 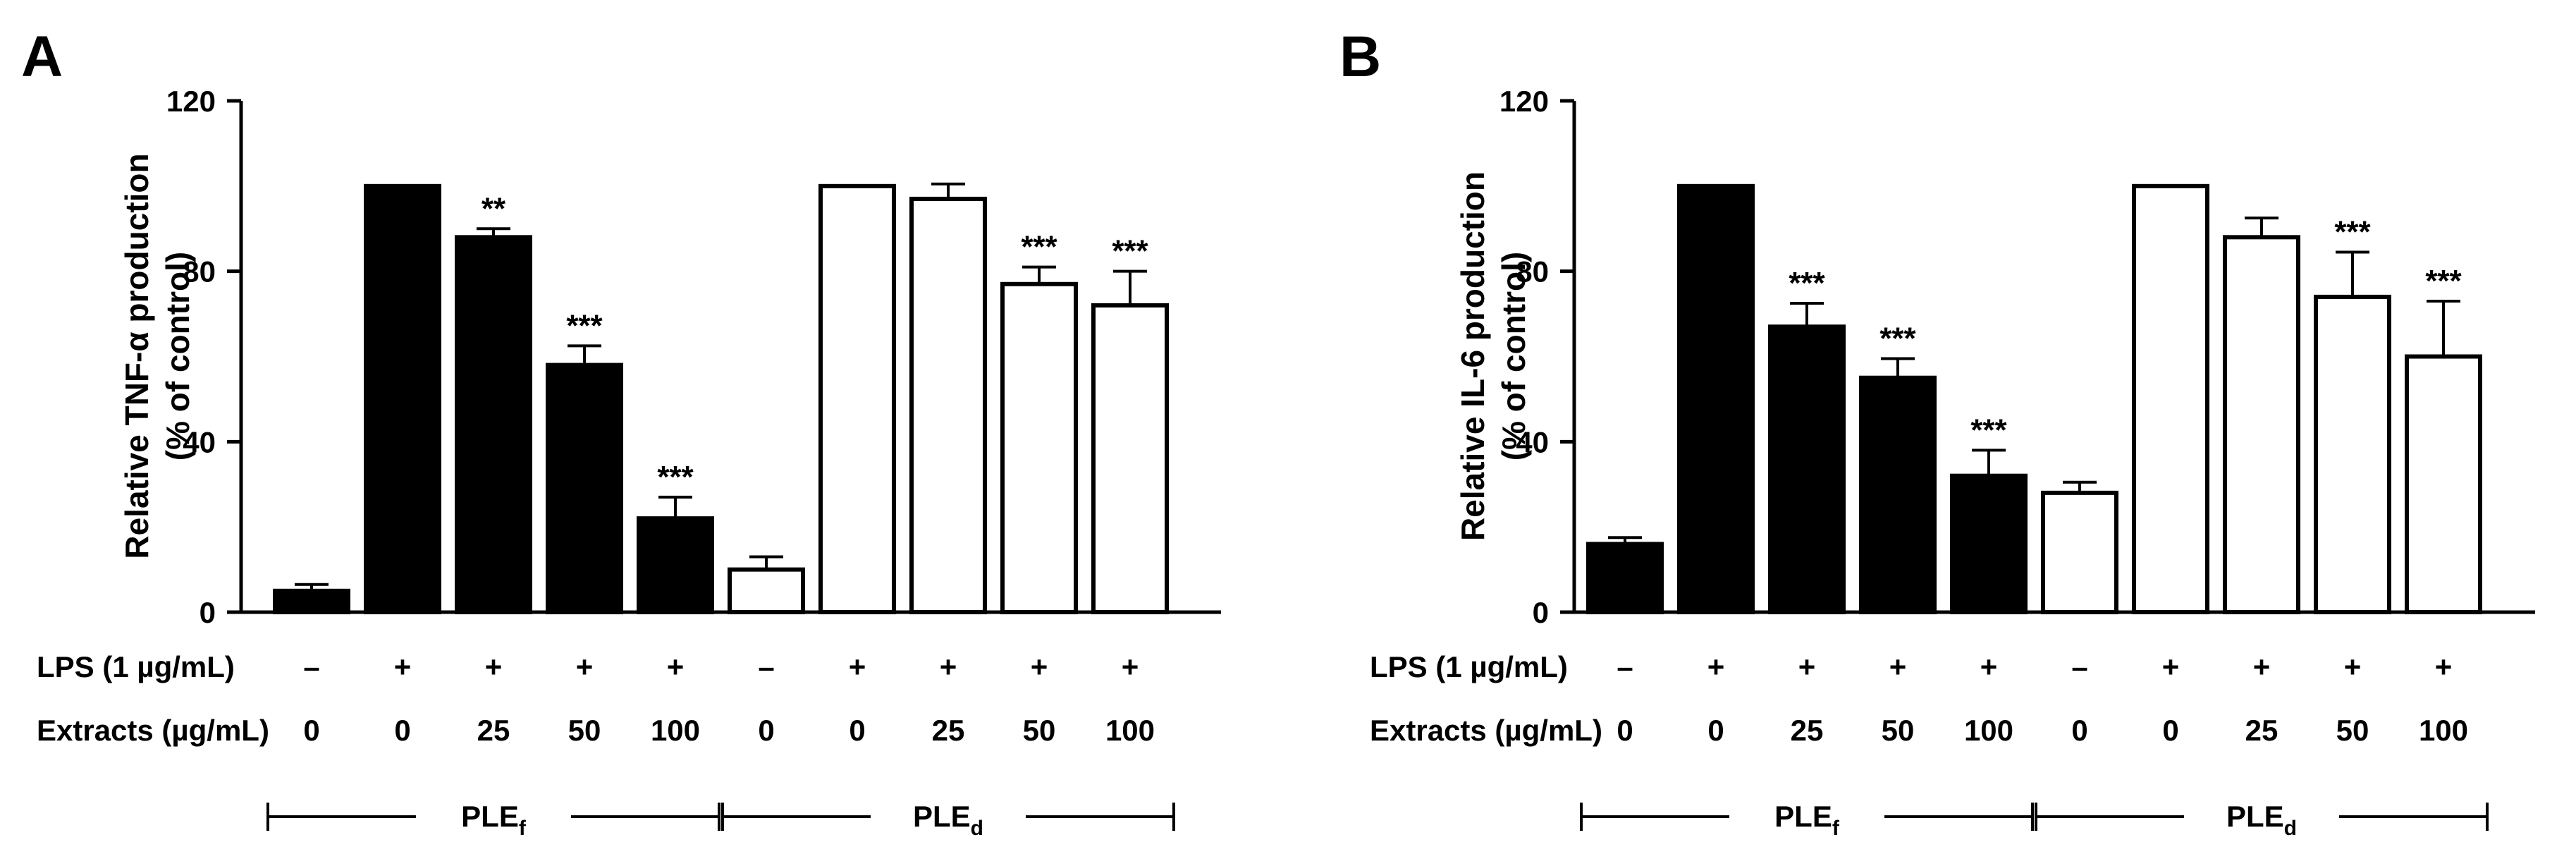 What do you see at coordinates (1472, 356) in the screenshot?
I see `y-axis-label-line1: Relative IL-6 production` at bounding box center [1472, 356].